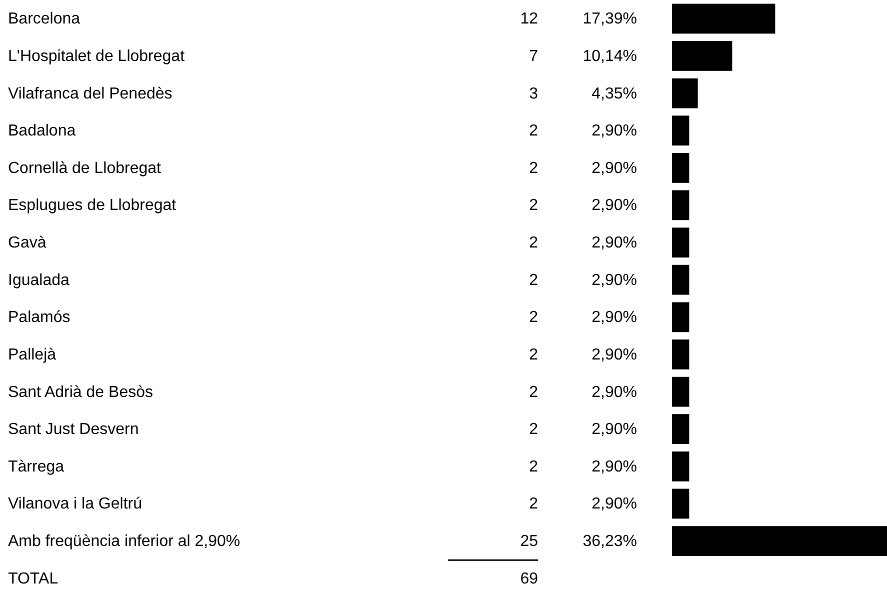 The image size is (887, 604). I want to click on y-tick-label: Pallejà, so click(32, 355).